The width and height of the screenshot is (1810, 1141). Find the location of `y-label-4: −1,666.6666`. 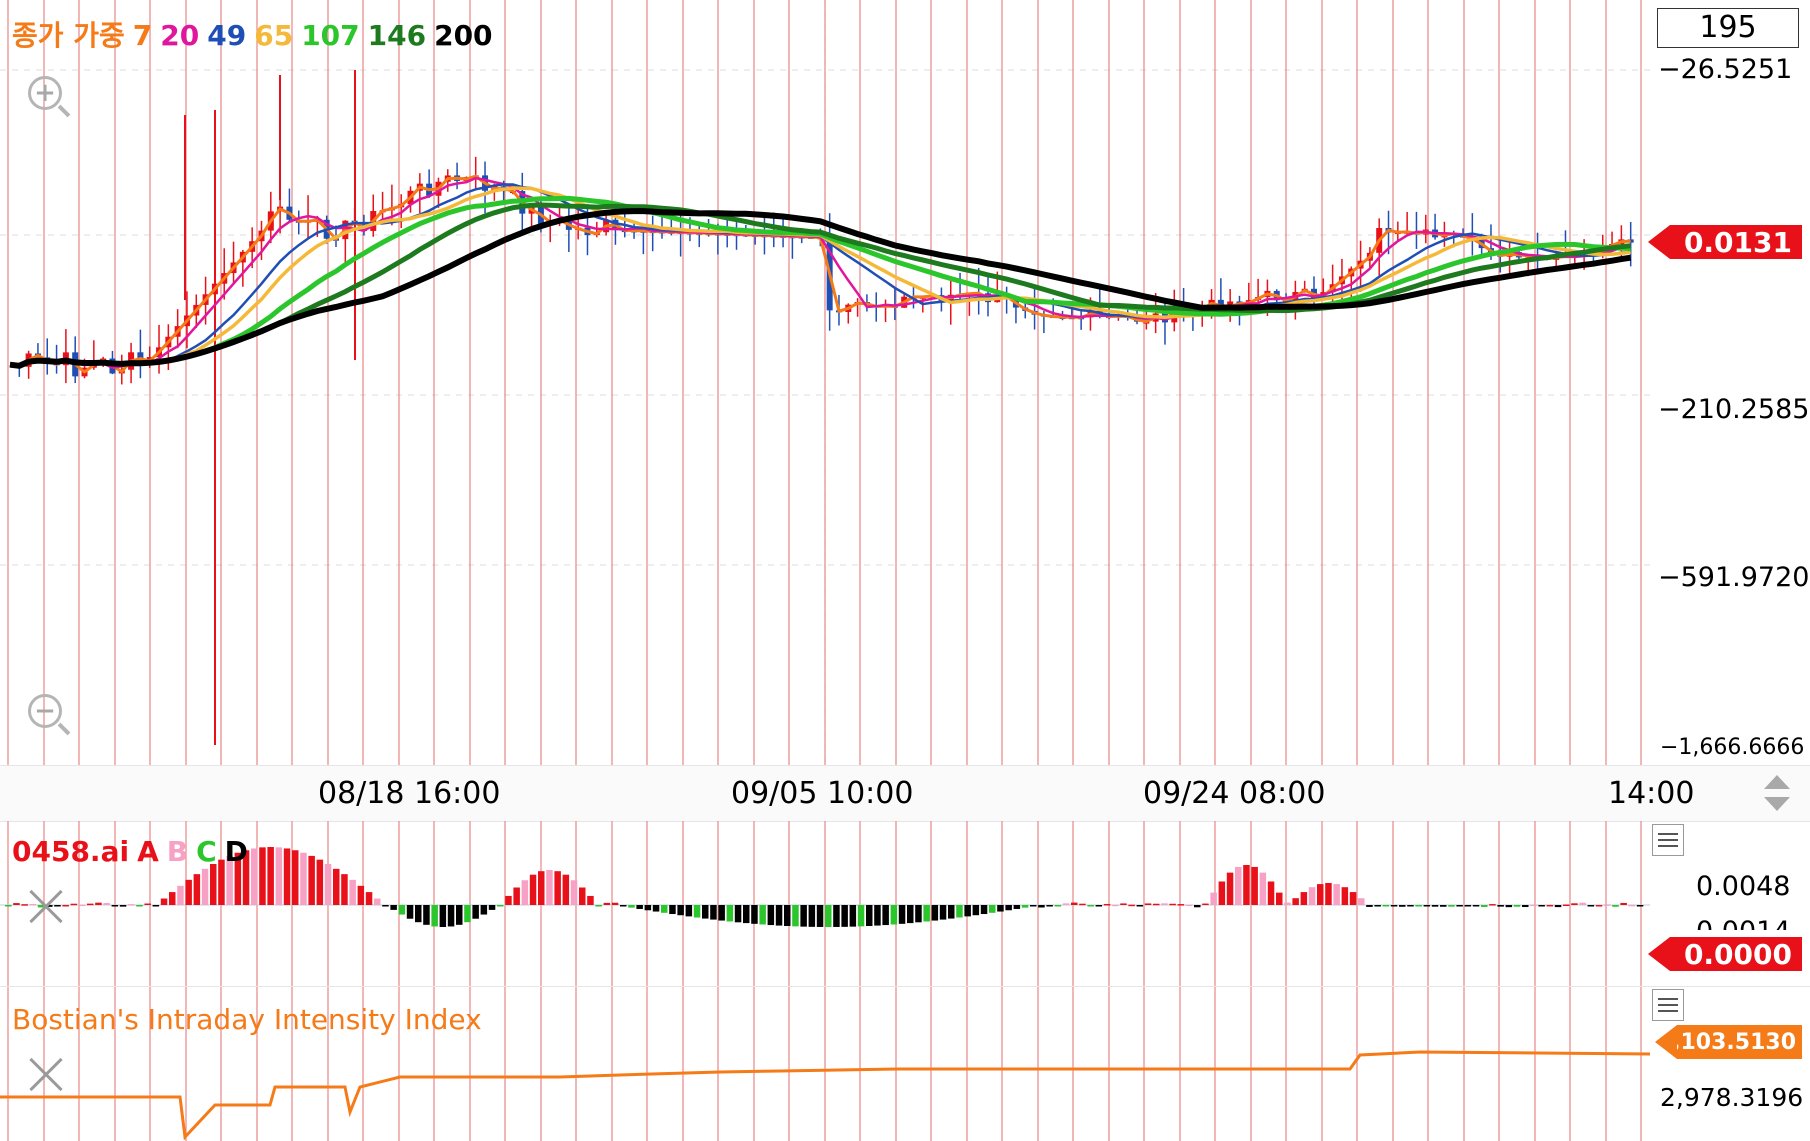

y-label-4: −1,666.6666 is located at coordinates (1732, 747).